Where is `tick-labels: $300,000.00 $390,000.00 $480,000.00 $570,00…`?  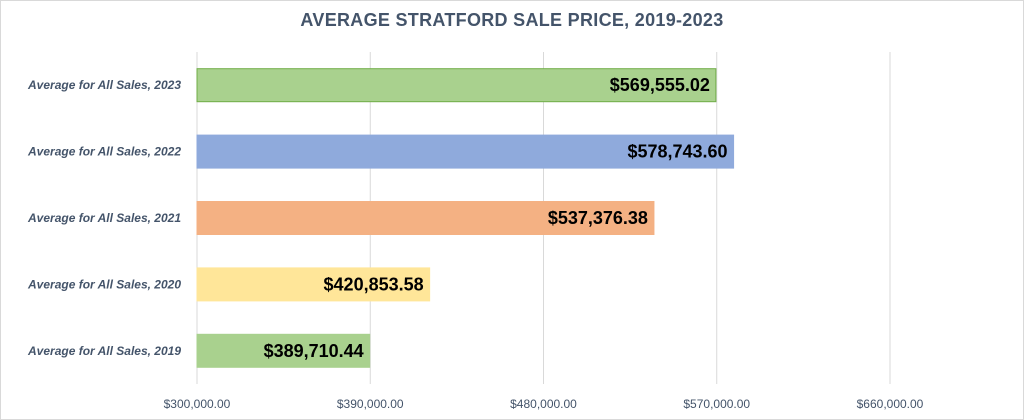 tick-labels: $300,000.00 $390,000.00 $480,000.00 $570,00… is located at coordinates (544, 404).